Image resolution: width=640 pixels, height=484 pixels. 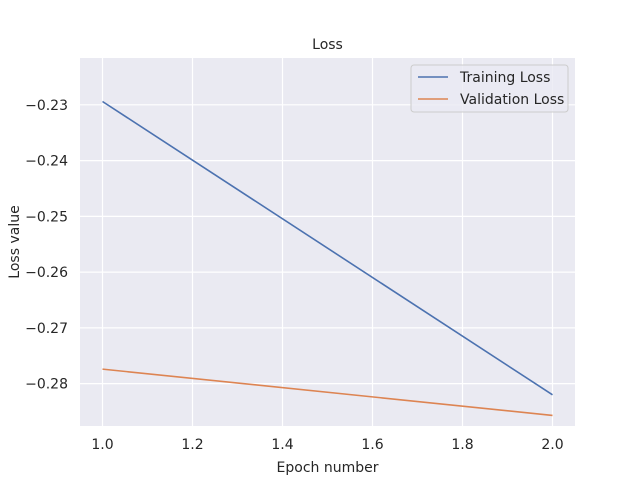 I want to click on series-line-validation, so click(x=327, y=392).